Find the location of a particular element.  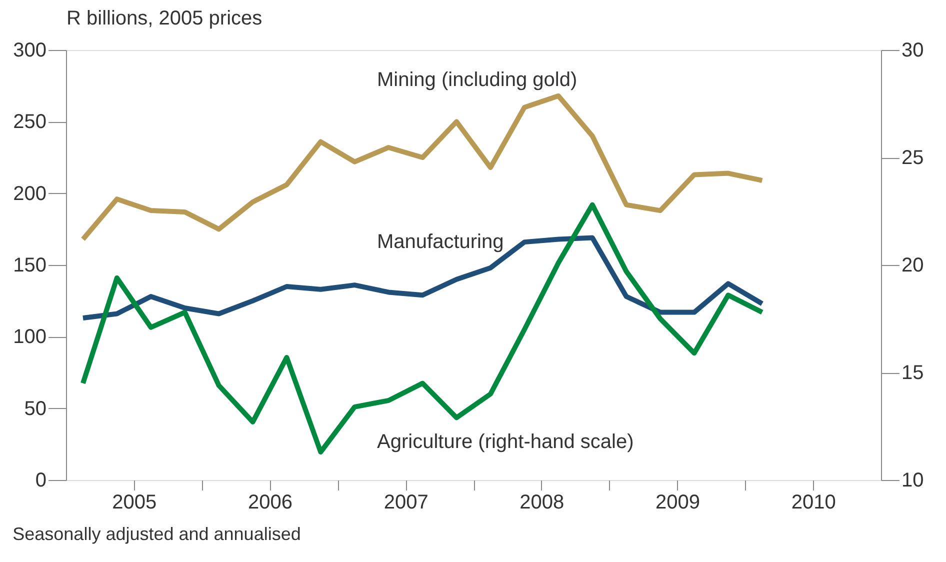

series-label: Manufacturing is located at coordinates (440, 242).